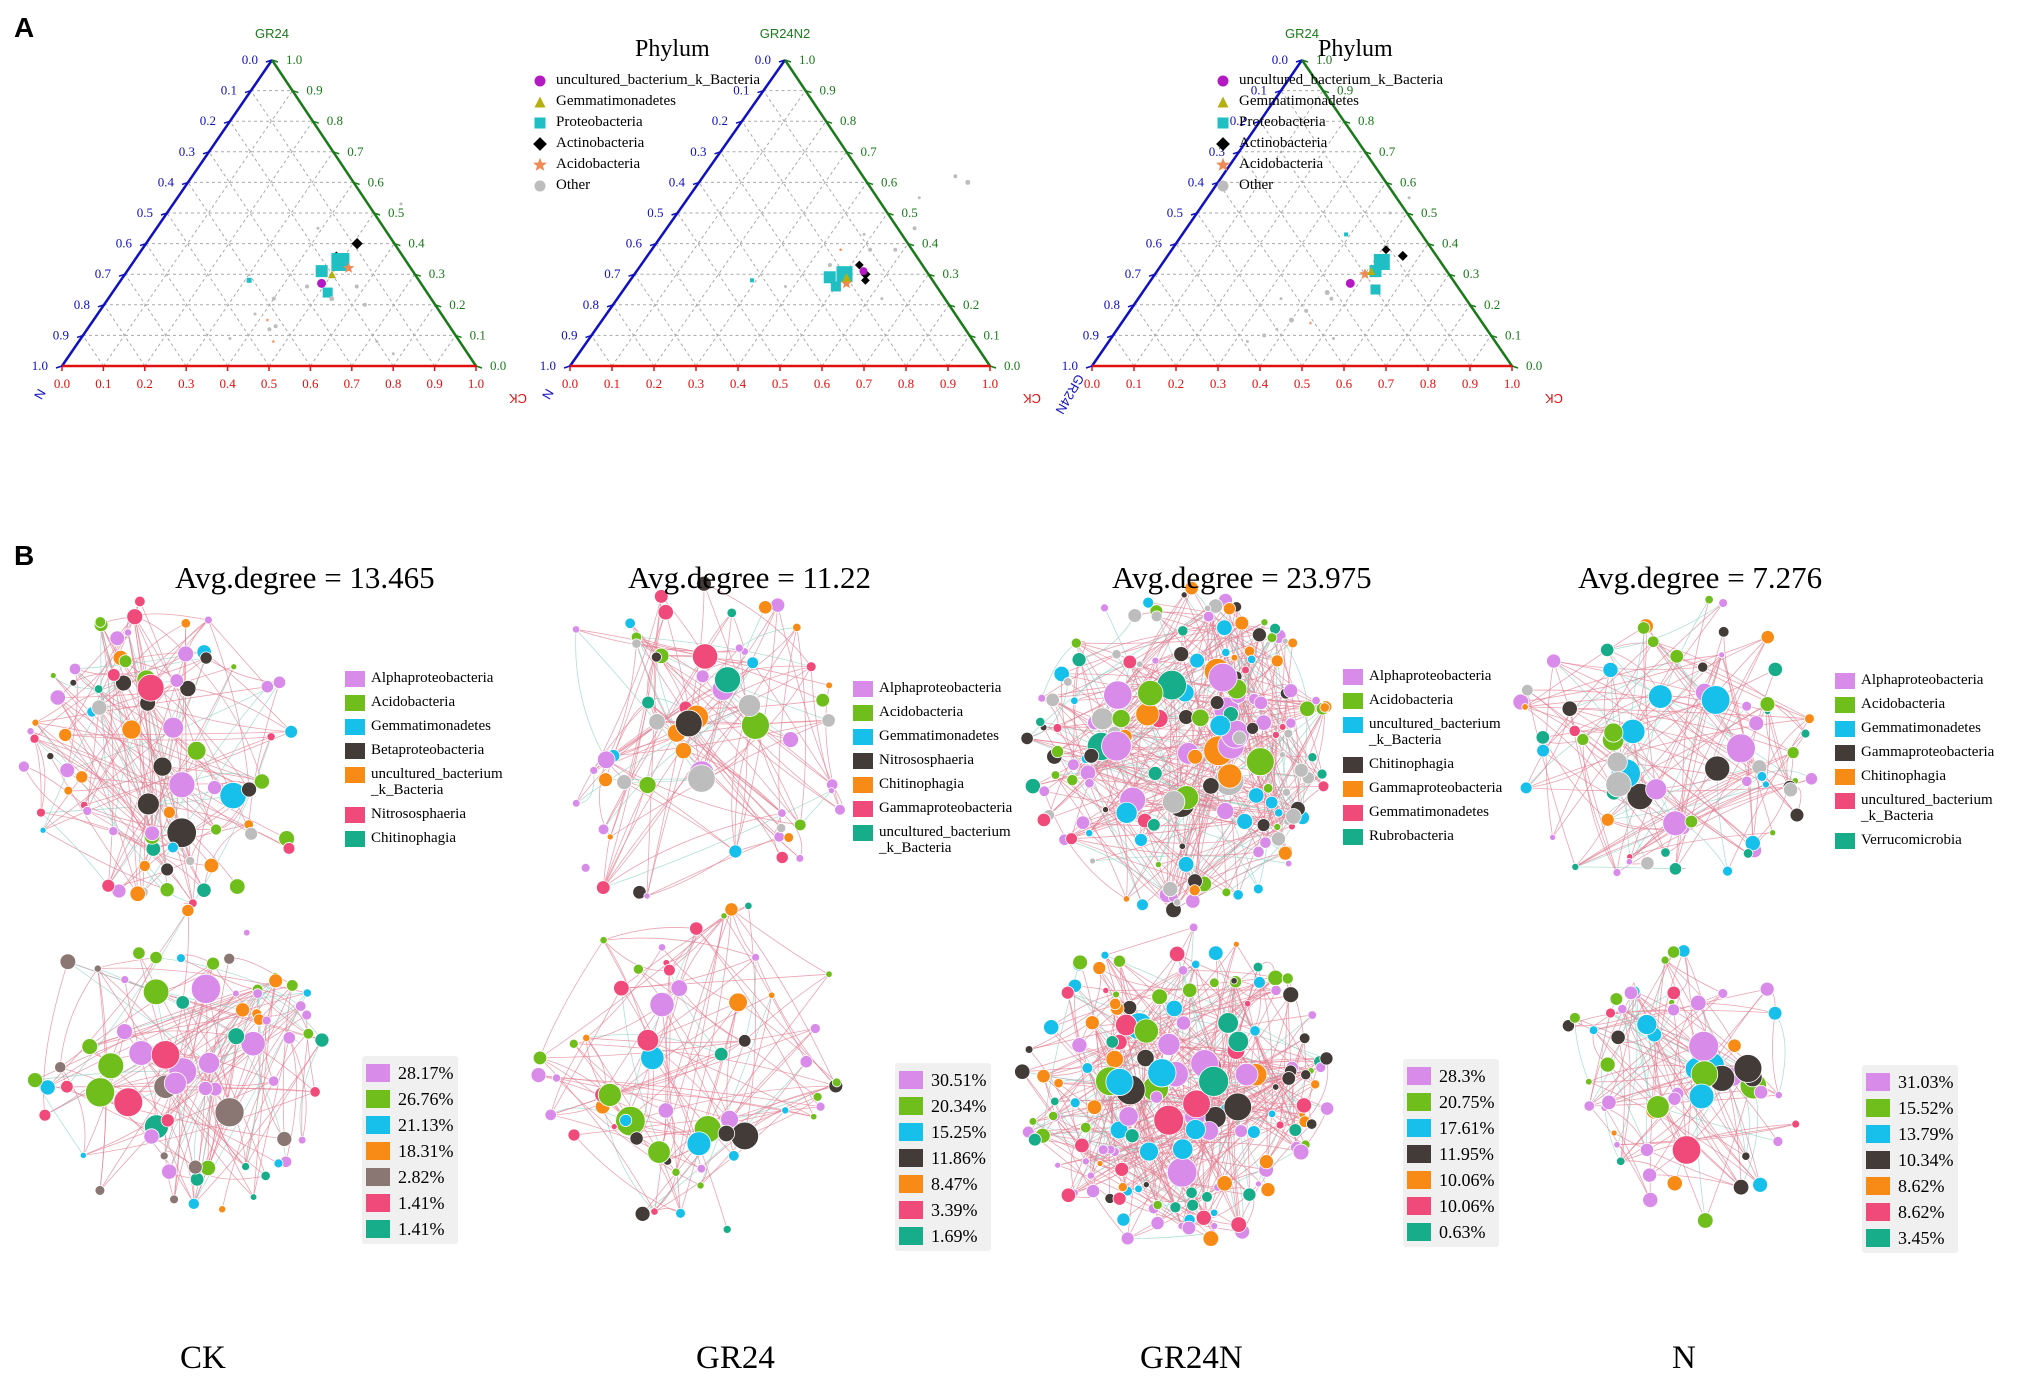 The width and height of the screenshot is (2033, 1392). I want to click on percentage-legend-ck: 28.17% 26.76% 21.13% 18.31% 2.82% 1.41% 1.41%, so click(410, 1150).